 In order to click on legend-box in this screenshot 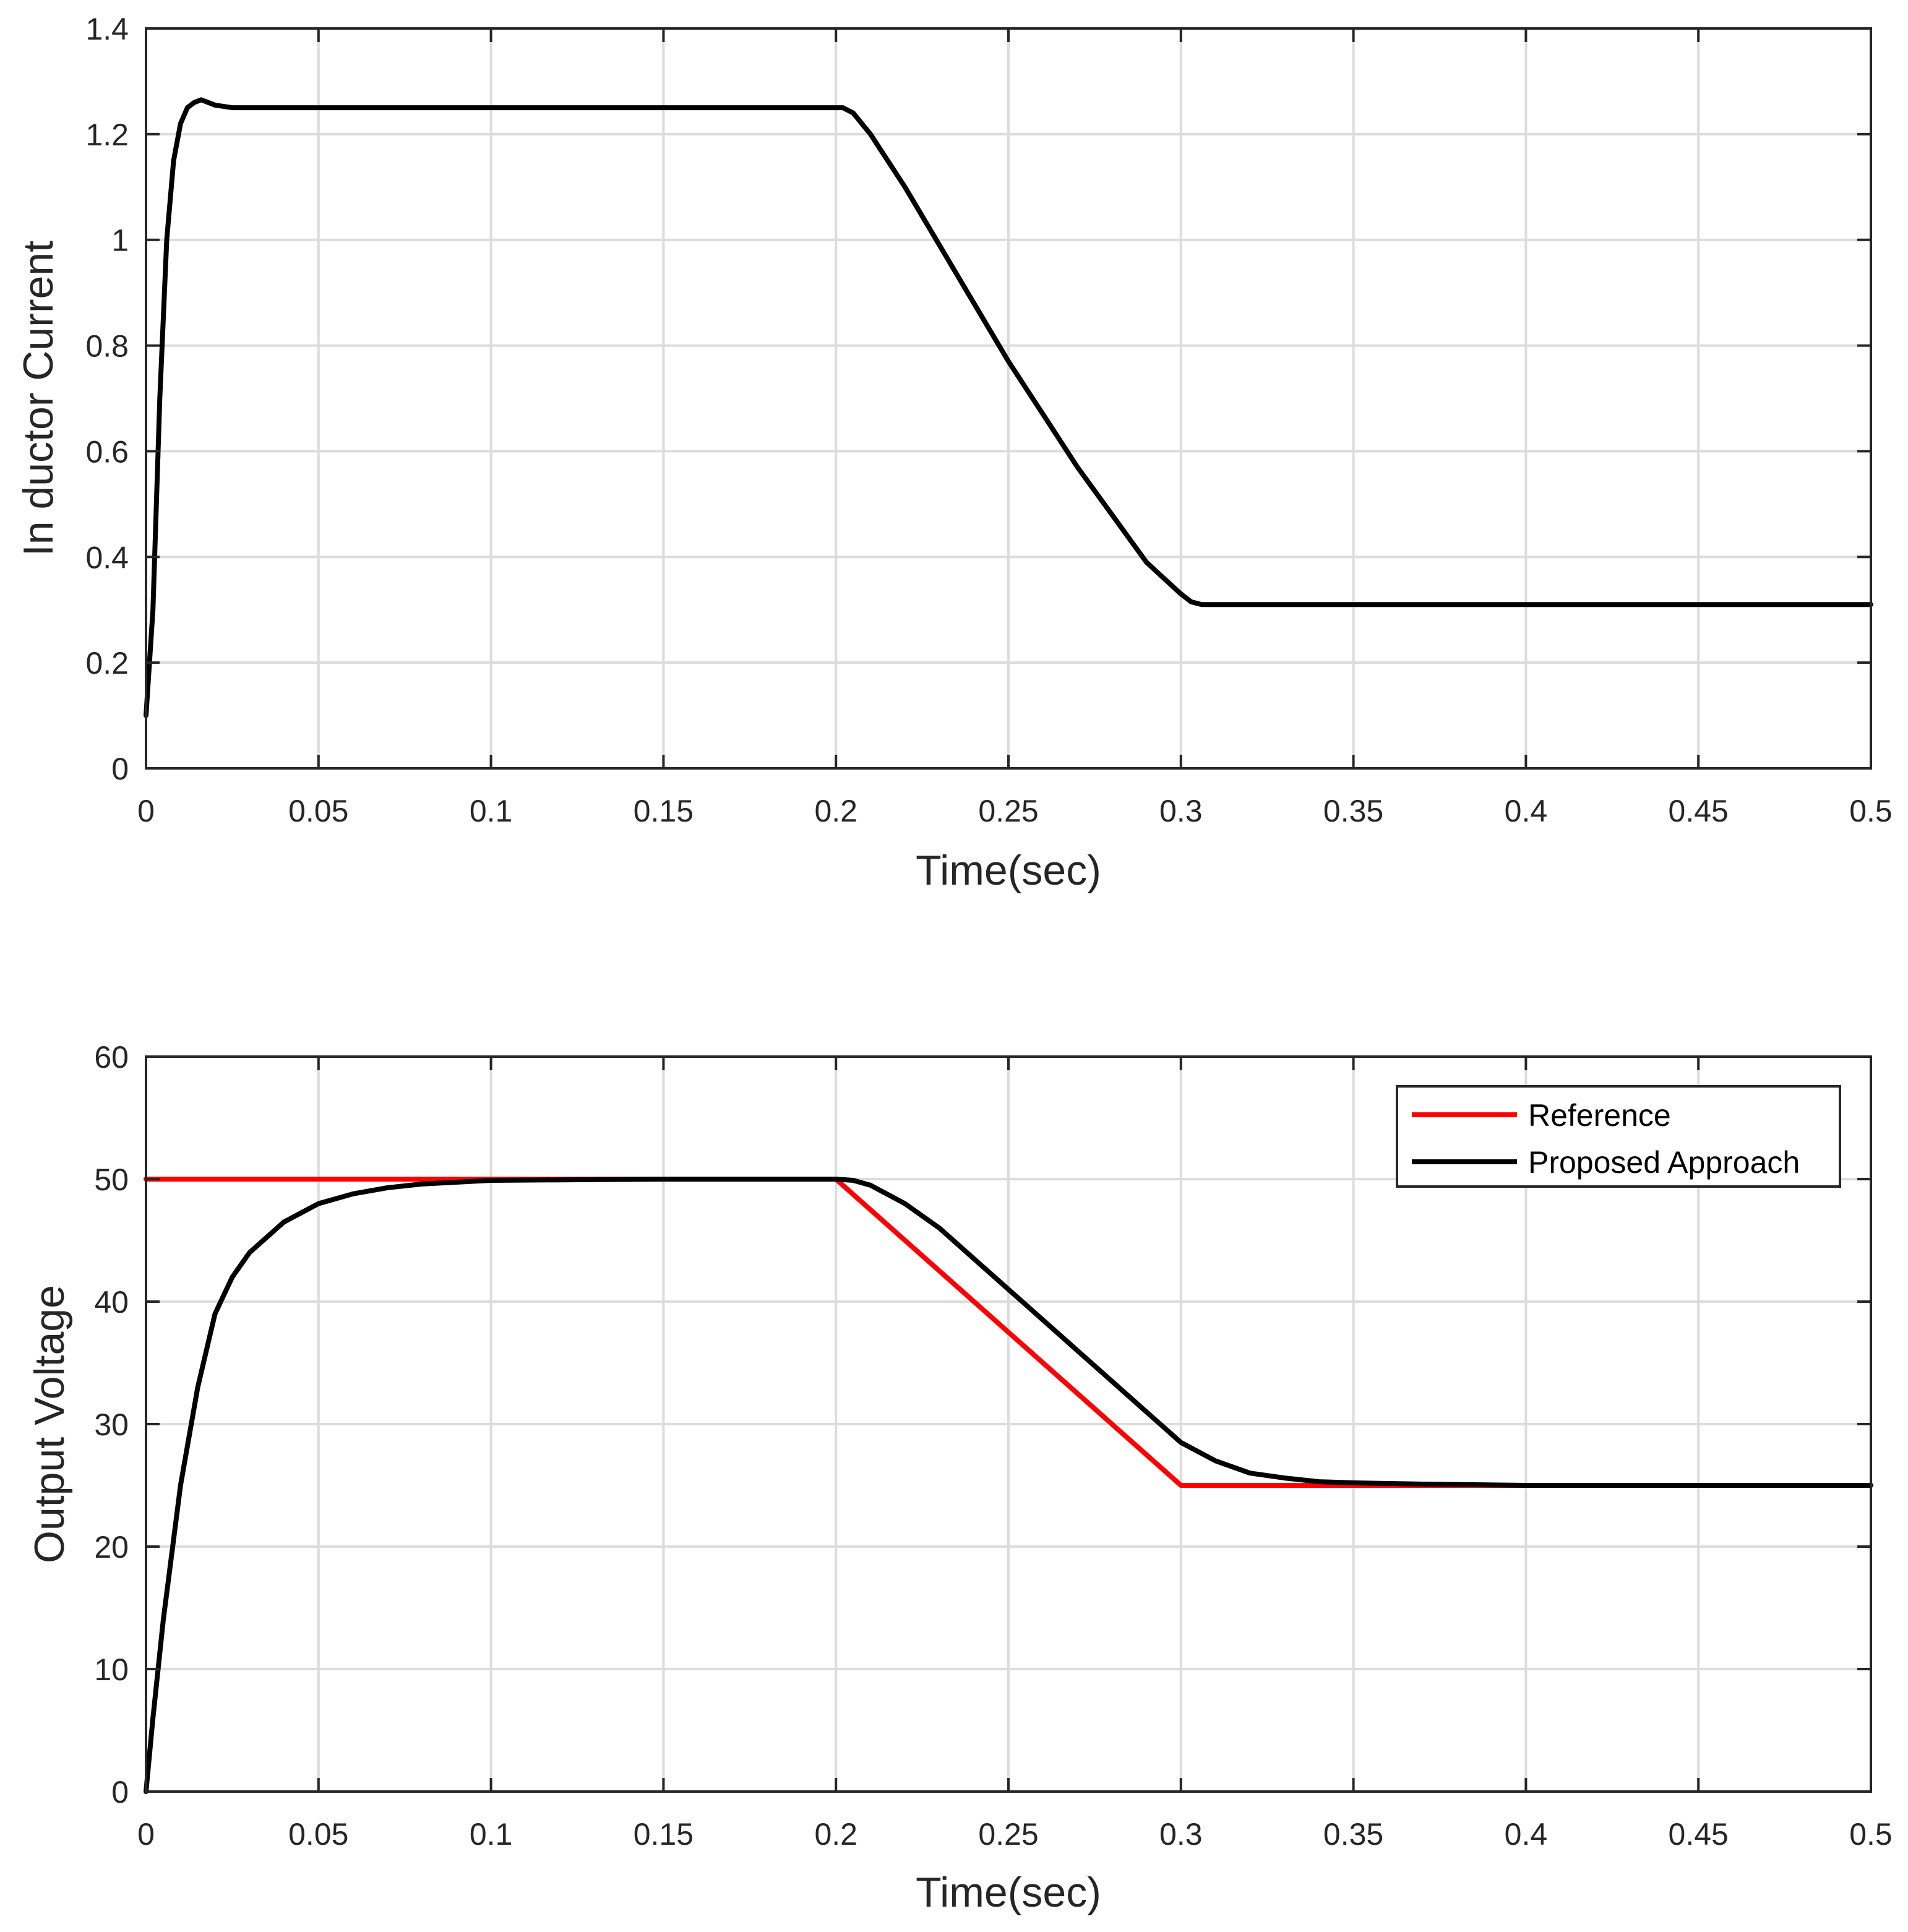, I will do `click(1618, 1136)`.